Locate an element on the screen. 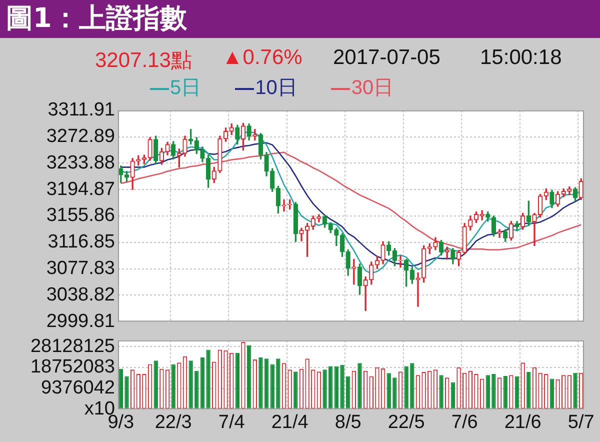 The height and width of the screenshot is (442, 600). y-tick-label: 3272.89 is located at coordinates (80, 137).